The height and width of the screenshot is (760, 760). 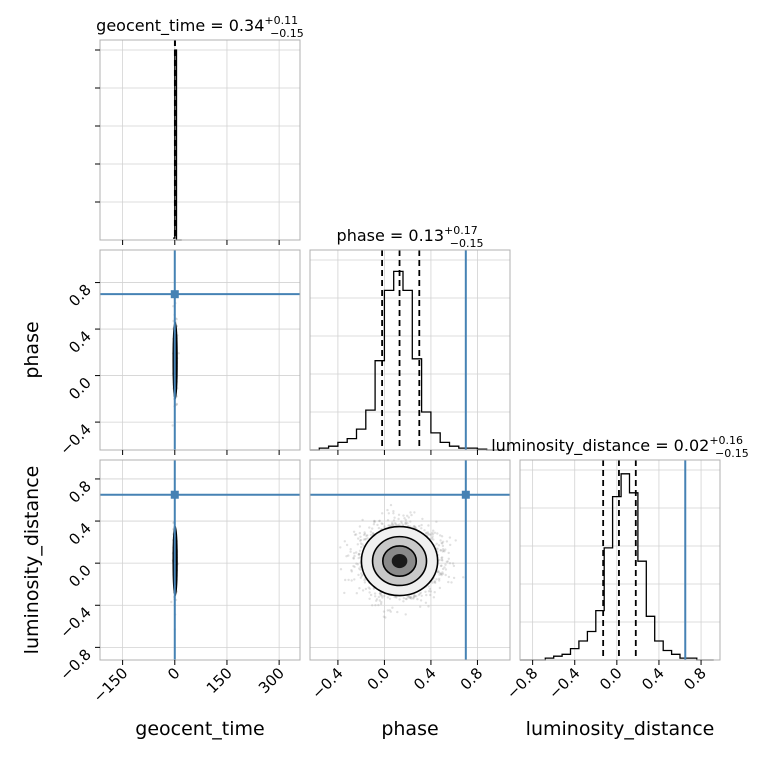 What do you see at coordinates (32, 560) in the screenshot?
I see `y-axis-label-luminosity-distance: luminosity_distance` at bounding box center [32, 560].